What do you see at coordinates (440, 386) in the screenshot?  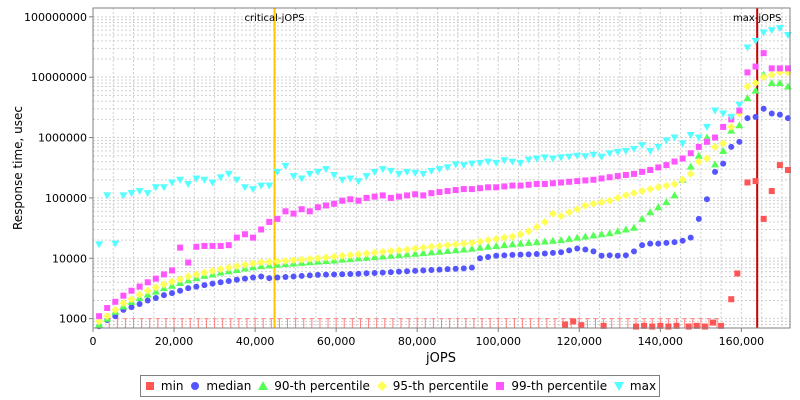 I see `legend-label: 95-th percentile` at bounding box center [440, 386].